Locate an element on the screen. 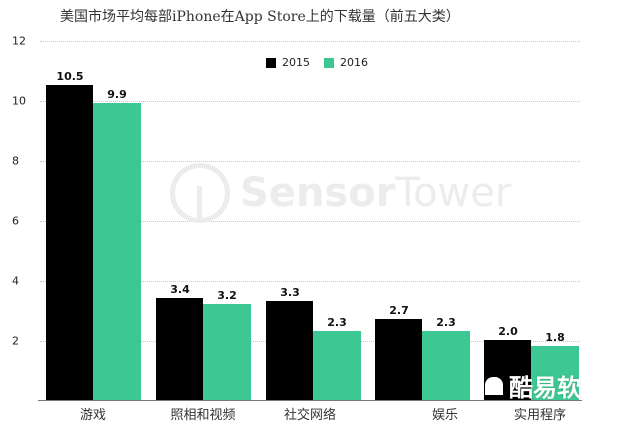  value-label-photo-video-2015: 3.4 is located at coordinates (180, 289).